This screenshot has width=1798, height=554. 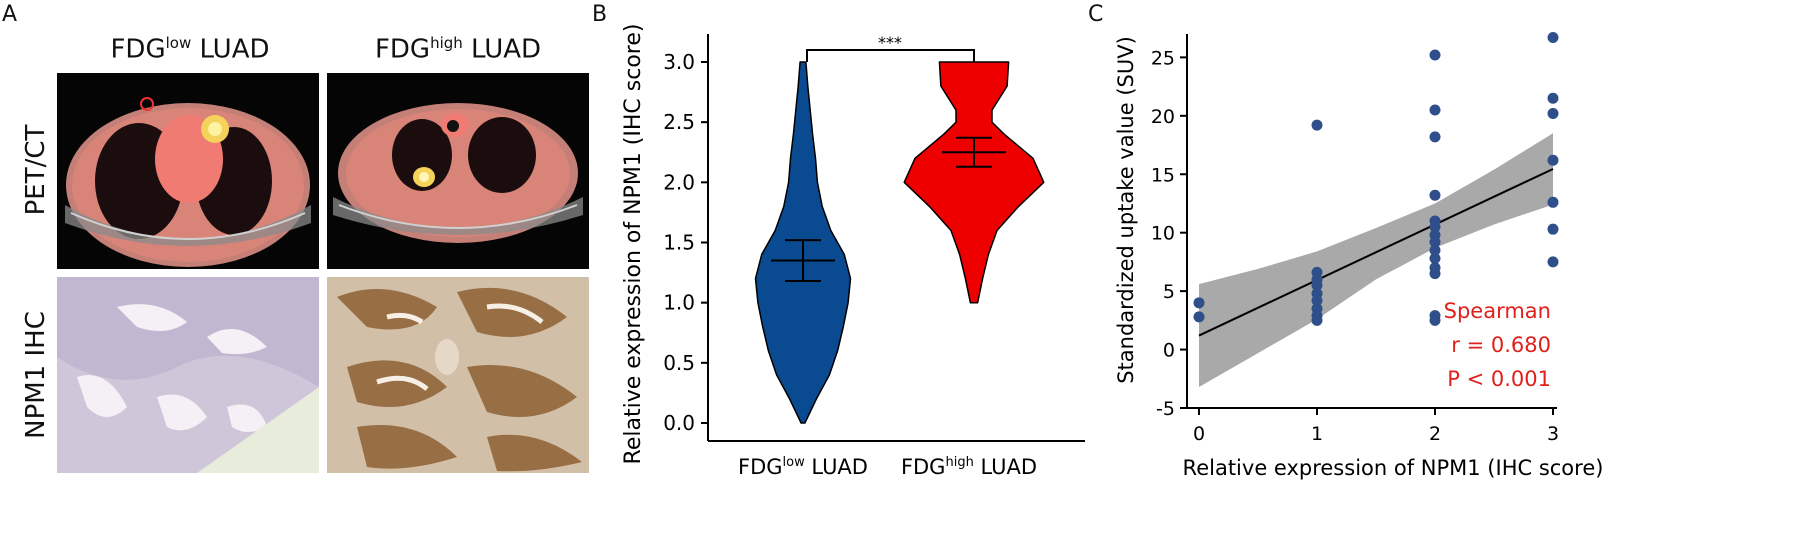 I want to click on ihc-image-fdg-low, so click(x=188, y=375).